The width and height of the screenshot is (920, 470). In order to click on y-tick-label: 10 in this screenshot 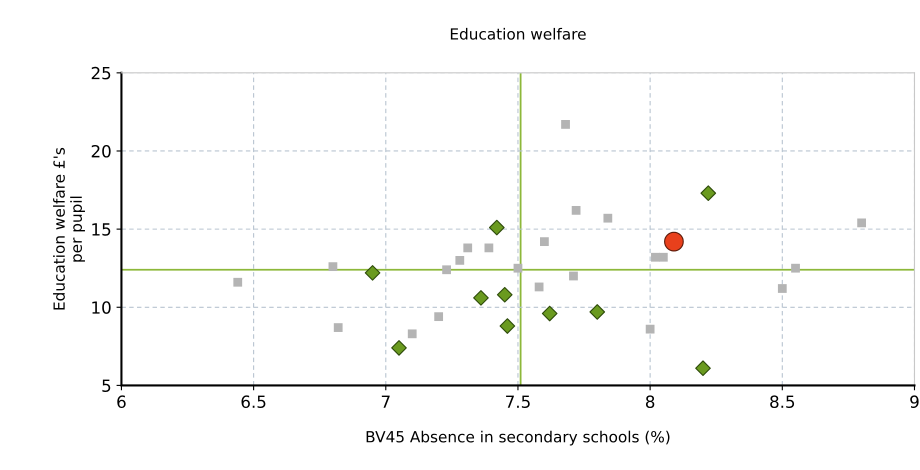, I will do `click(101, 307)`.